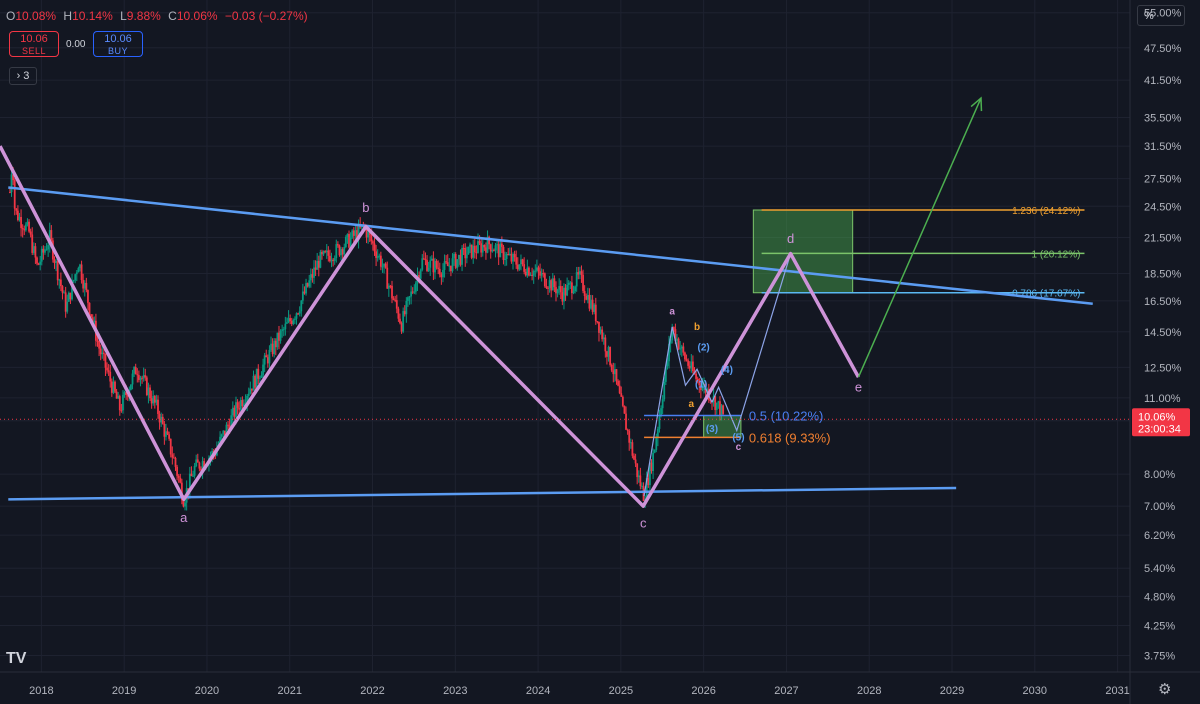 The height and width of the screenshot is (704, 1200). I want to click on retrace-level-label: 0.5 (10.22%), so click(786, 416).